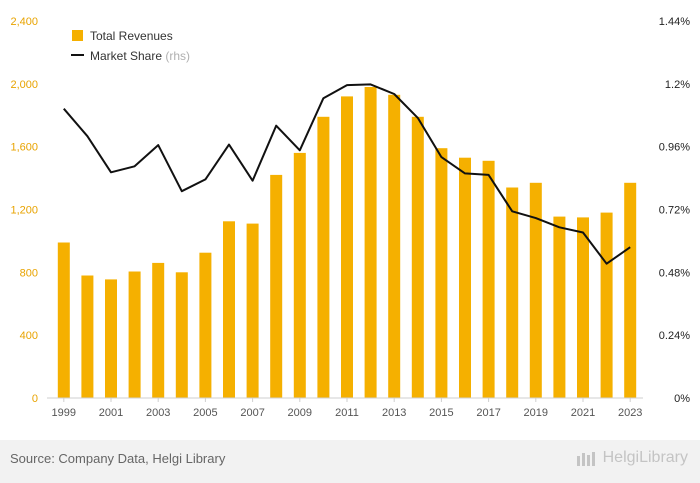 The image size is (700, 483). What do you see at coordinates (24, 22) in the screenshot?
I see `left-tick-label: 2,400` at bounding box center [24, 22].